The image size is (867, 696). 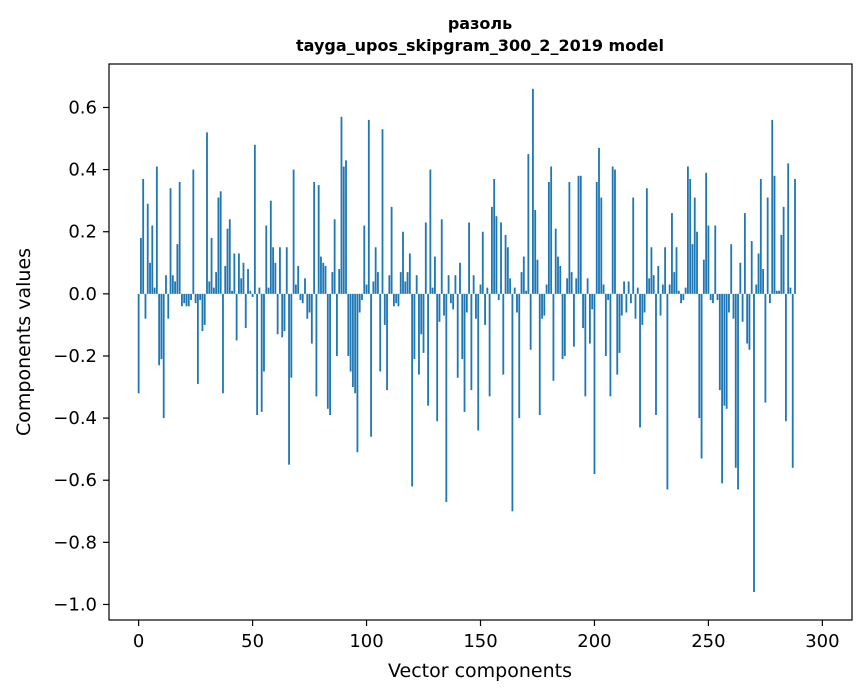 I want to click on x-tick-label: 100, so click(x=366, y=641).